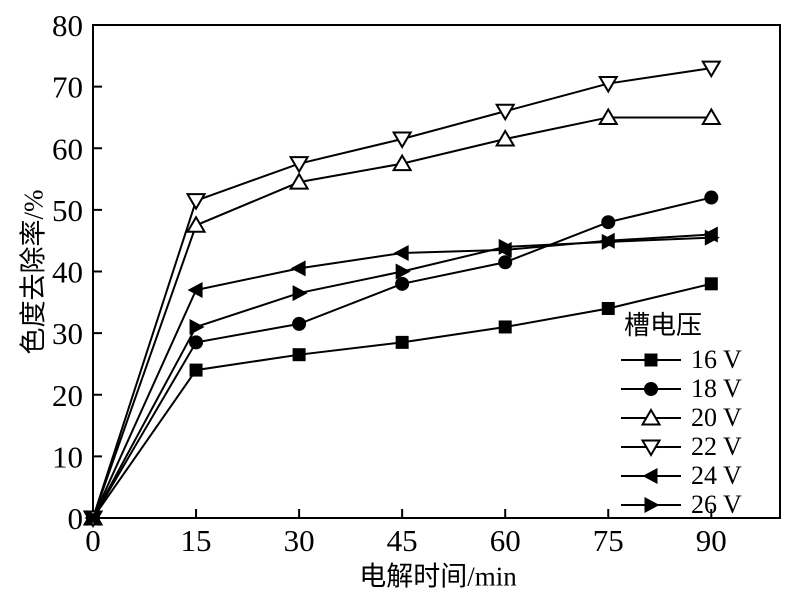 The width and height of the screenshot is (800, 599). I want to click on y-tick-label: 70, so click(67, 87).